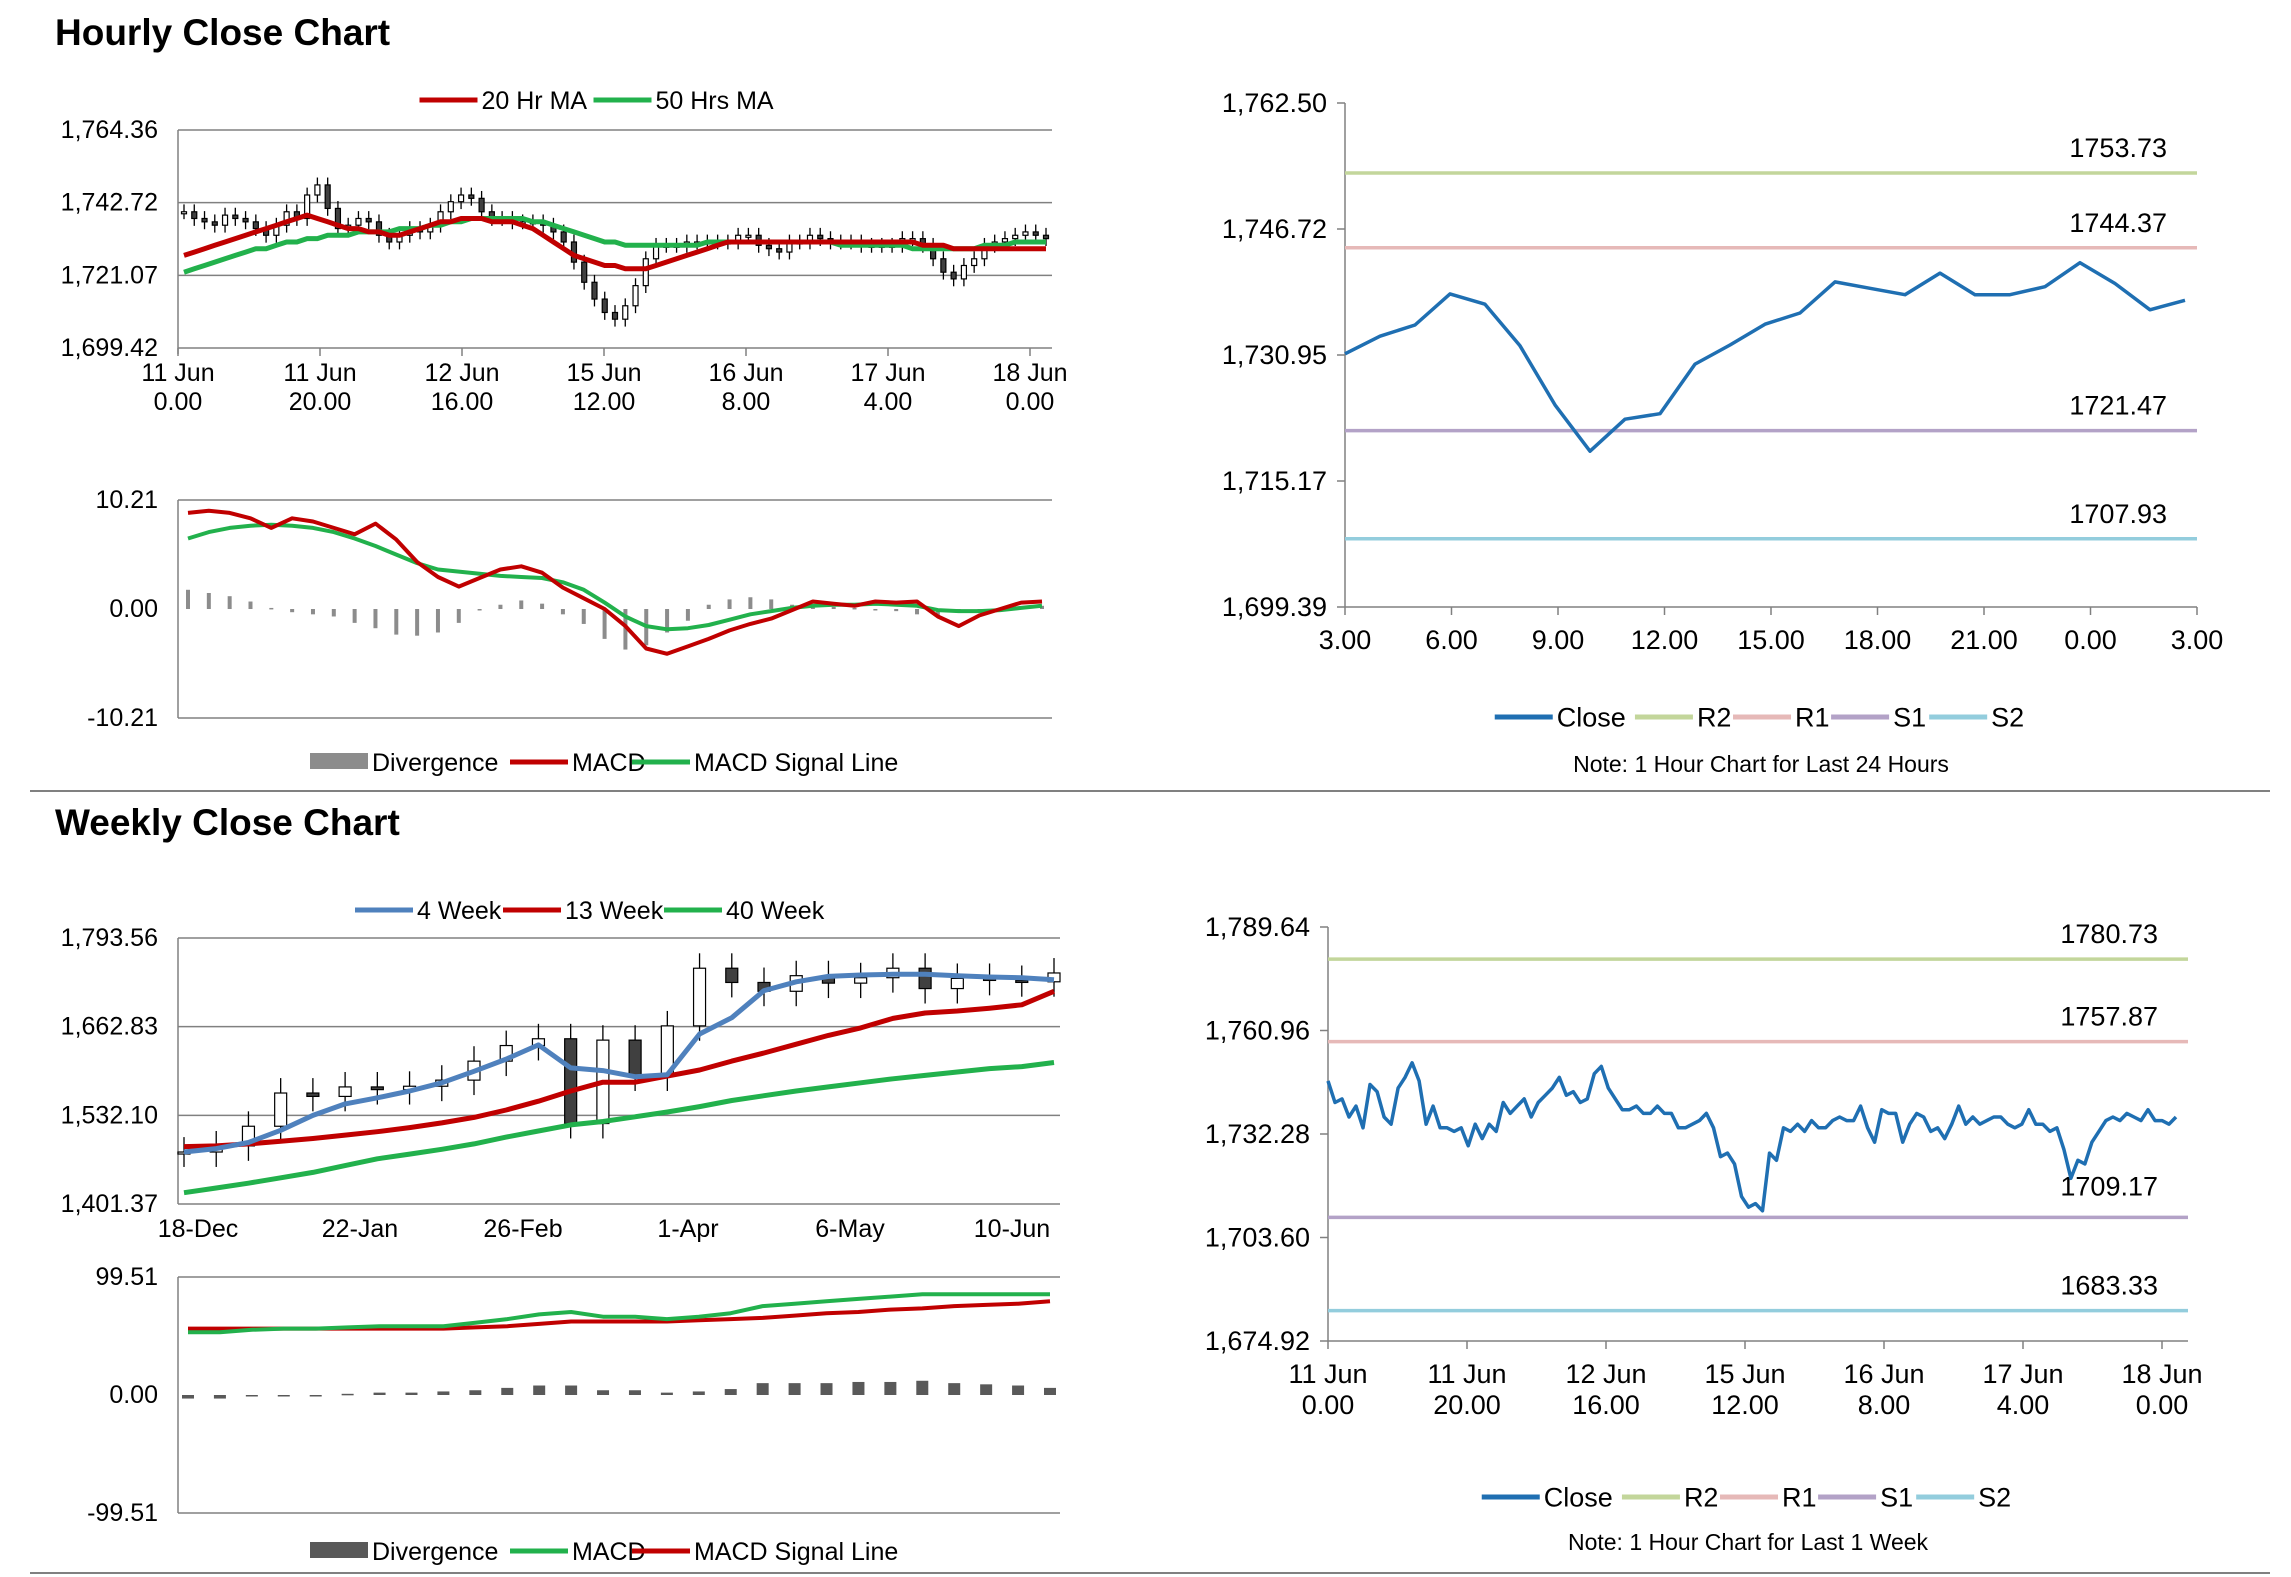 This screenshot has width=2291, height=1577. What do you see at coordinates (109, 203) in the screenshot?
I see `y-tick-label: 1,742.72` at bounding box center [109, 203].